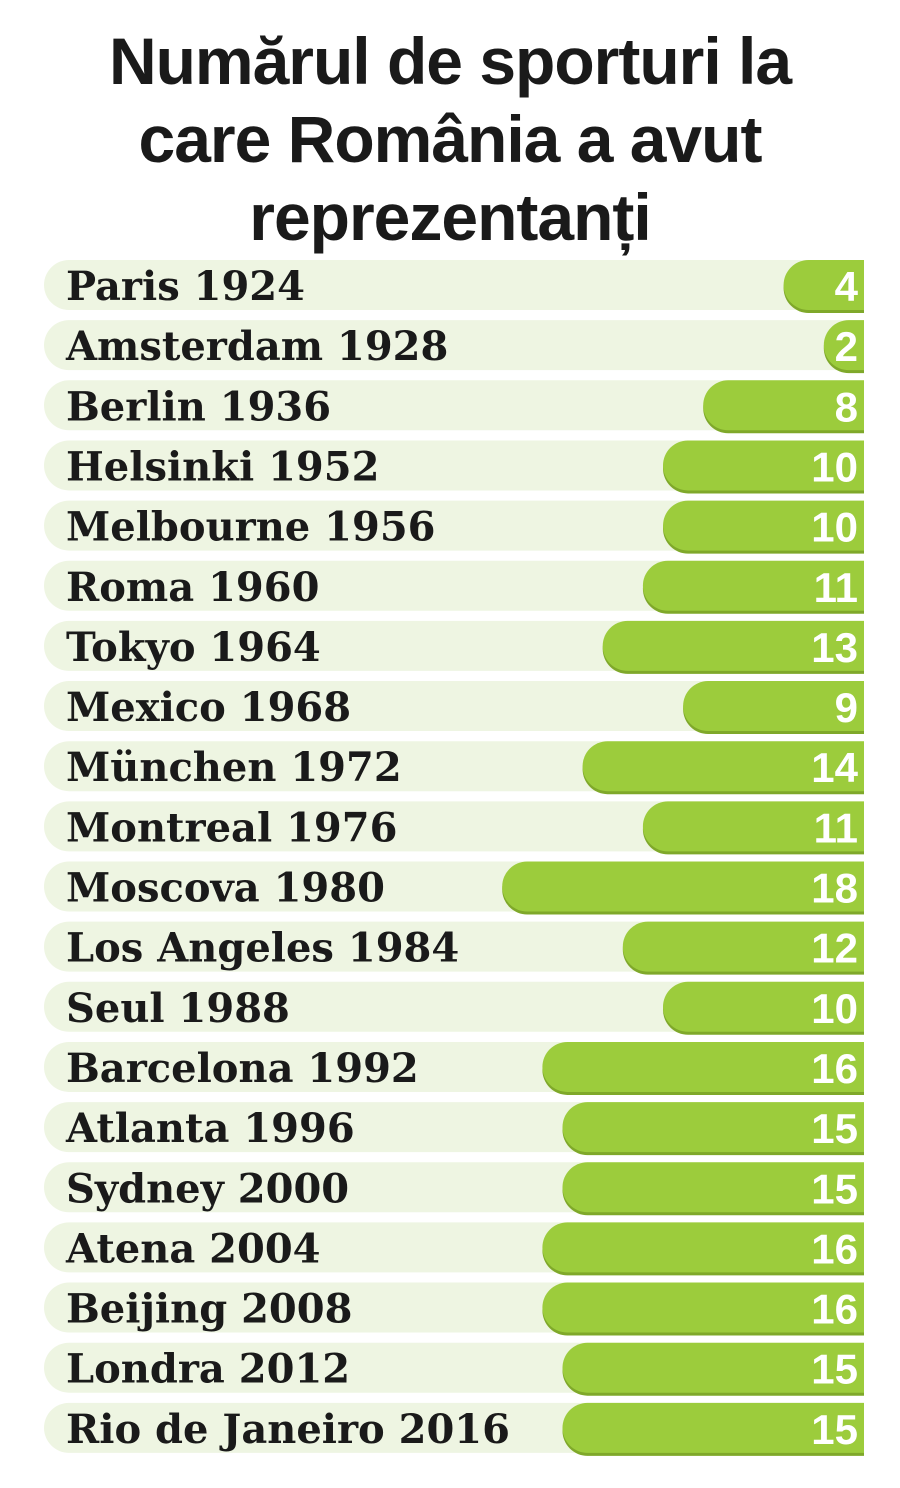  Describe the element at coordinates (234, 767) in the screenshot. I see `category-label: München 1972` at that location.